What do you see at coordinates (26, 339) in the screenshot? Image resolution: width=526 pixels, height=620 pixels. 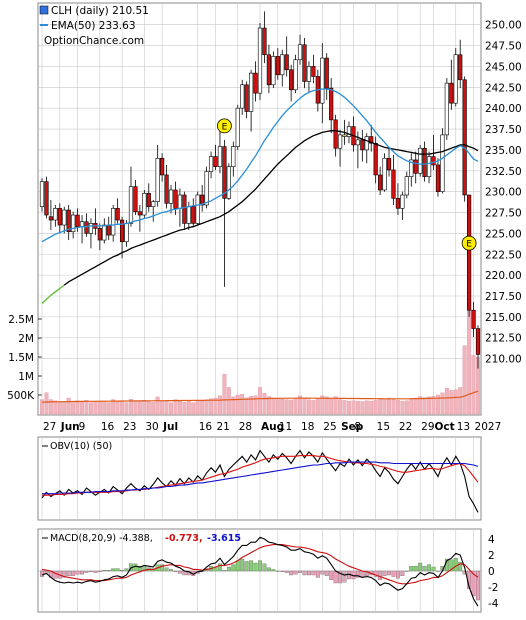 I see `volume-tick-label: 2M` at bounding box center [26, 339].